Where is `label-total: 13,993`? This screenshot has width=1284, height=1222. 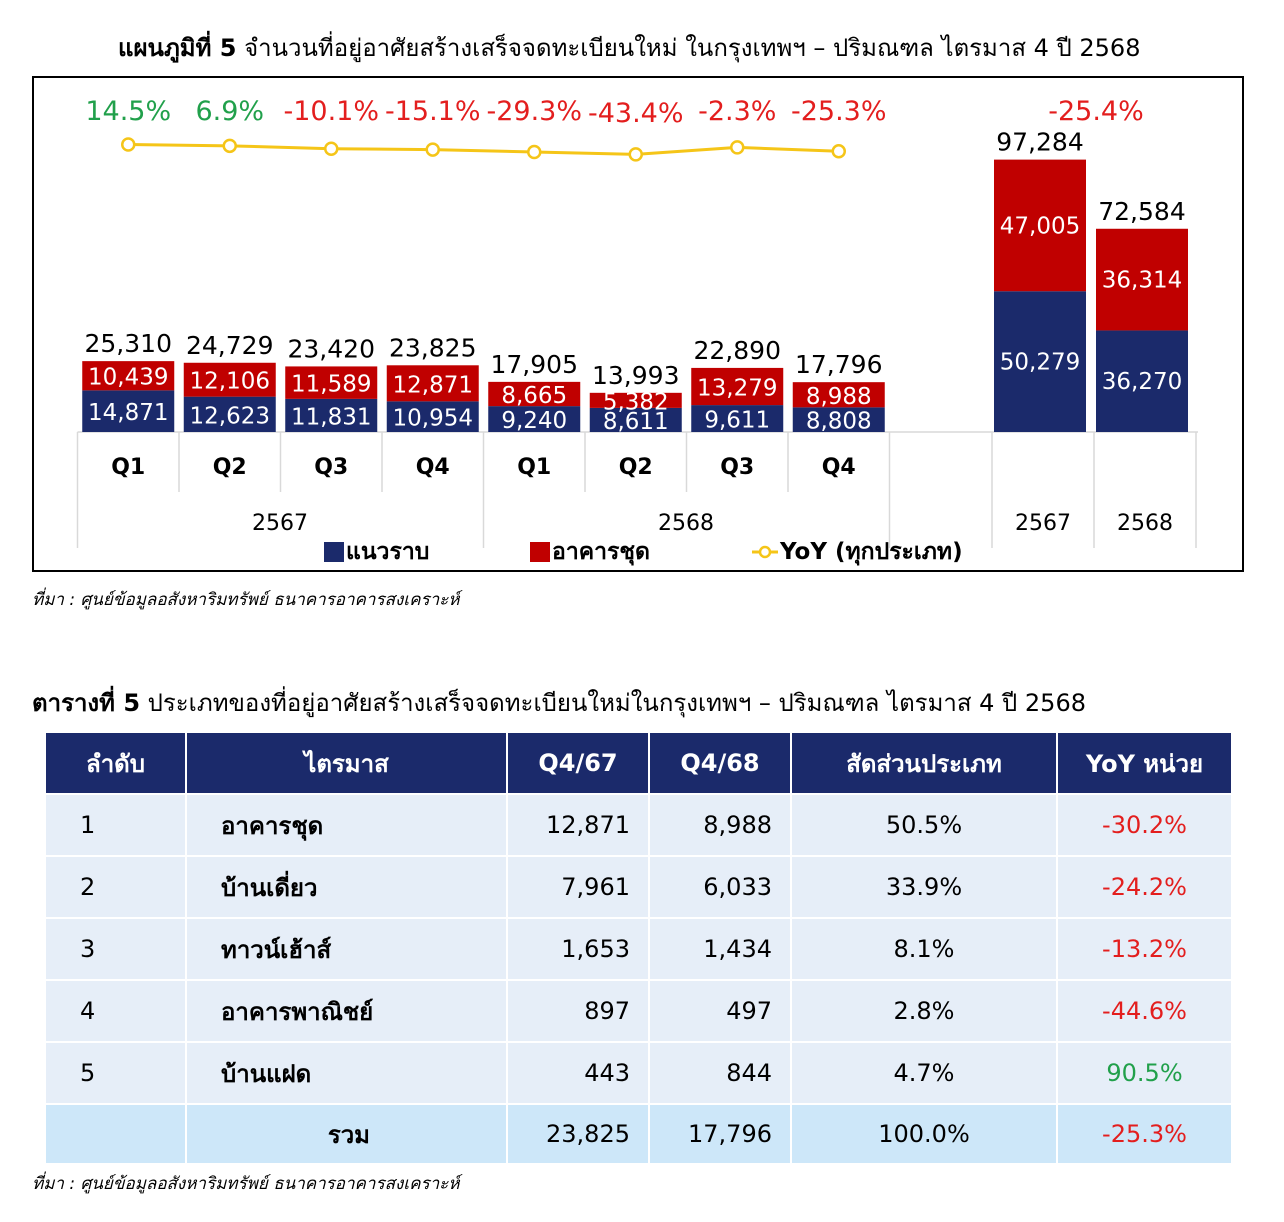
label-total: 13,993 is located at coordinates (635, 375).